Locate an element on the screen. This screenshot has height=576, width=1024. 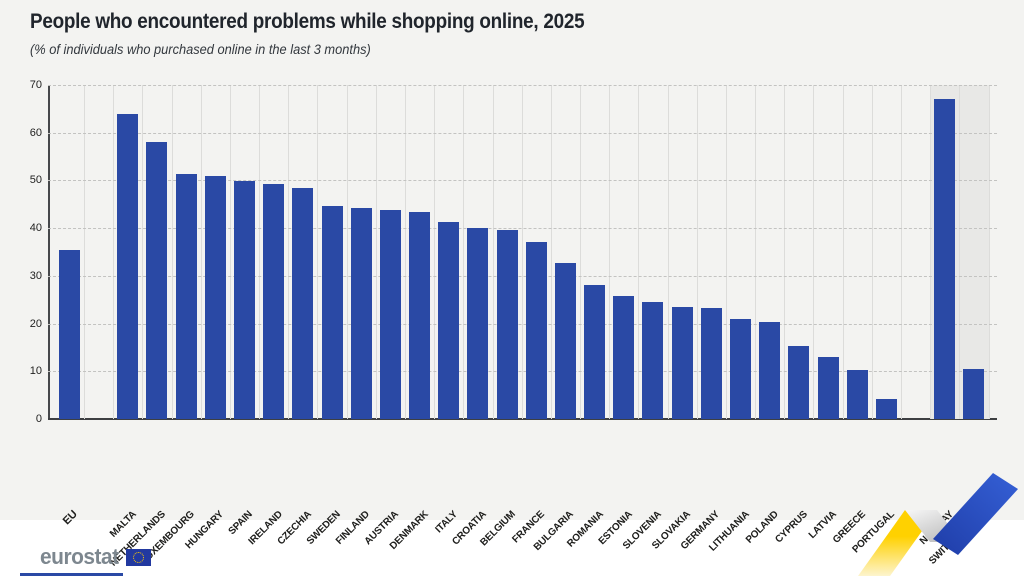
y-tick-label: 50 is located at coordinates (35, 180).